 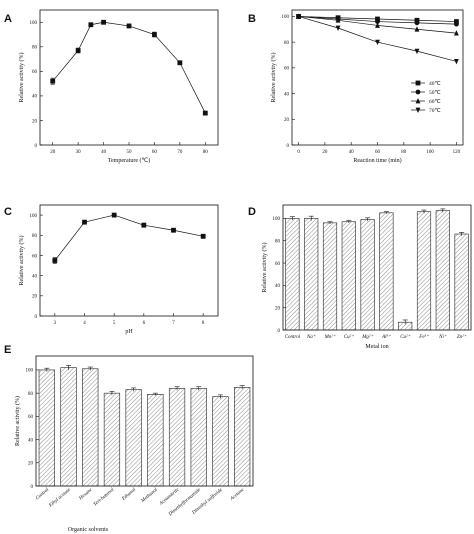 I want to click on x-tick-label: 60, so click(x=378, y=152).